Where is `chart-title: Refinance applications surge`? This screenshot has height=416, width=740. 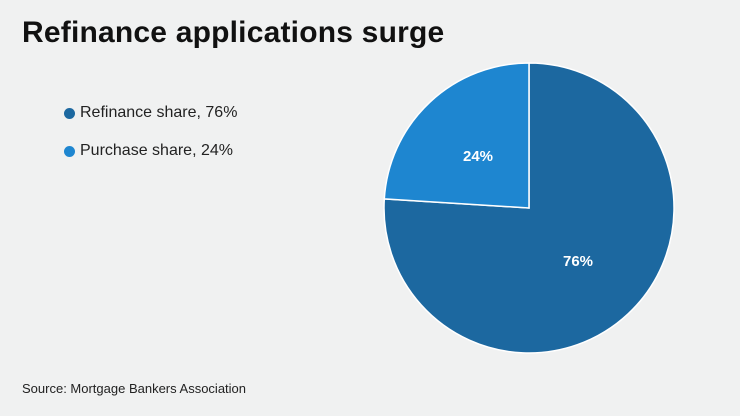 chart-title: Refinance applications surge is located at coordinates (233, 32).